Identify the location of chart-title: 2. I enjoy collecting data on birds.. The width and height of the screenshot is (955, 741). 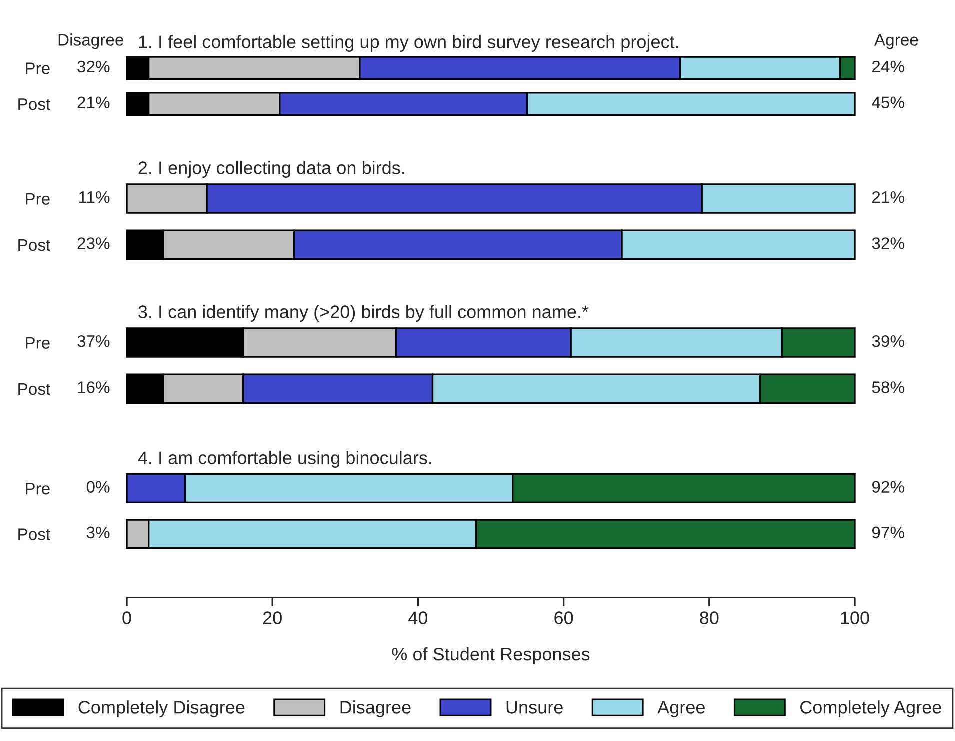
(271, 169).